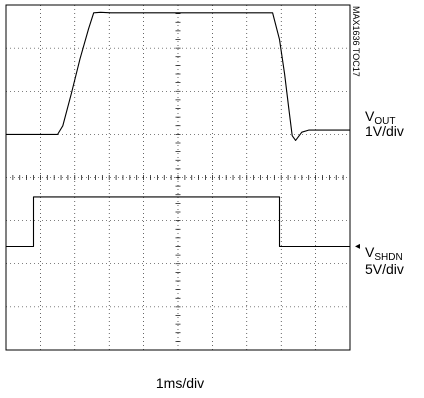 The width and height of the screenshot is (424, 398). Describe the element at coordinates (384, 254) in the screenshot. I see `vshdn-label: VSHDN` at that location.